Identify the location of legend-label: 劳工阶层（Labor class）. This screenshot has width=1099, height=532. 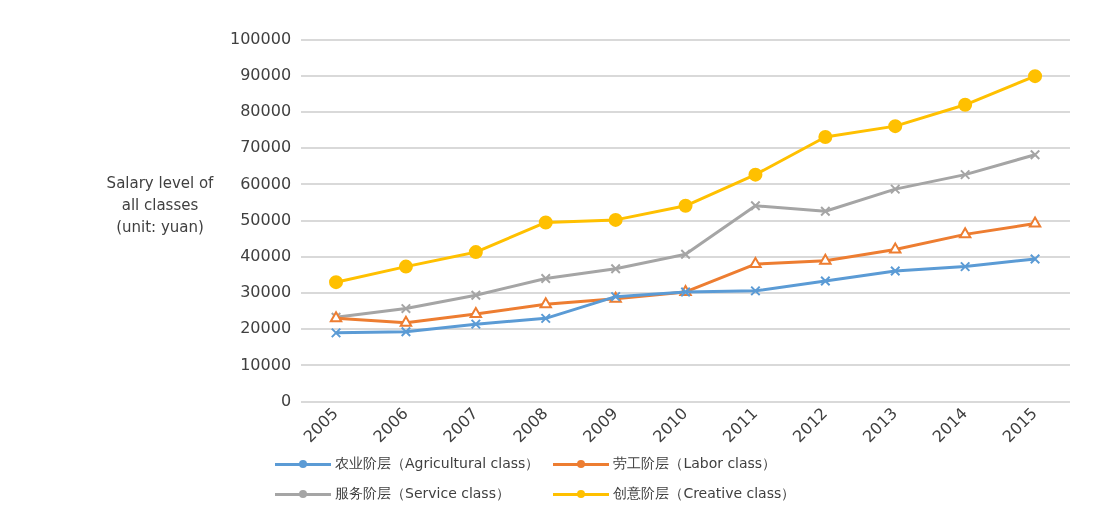
(695, 464).